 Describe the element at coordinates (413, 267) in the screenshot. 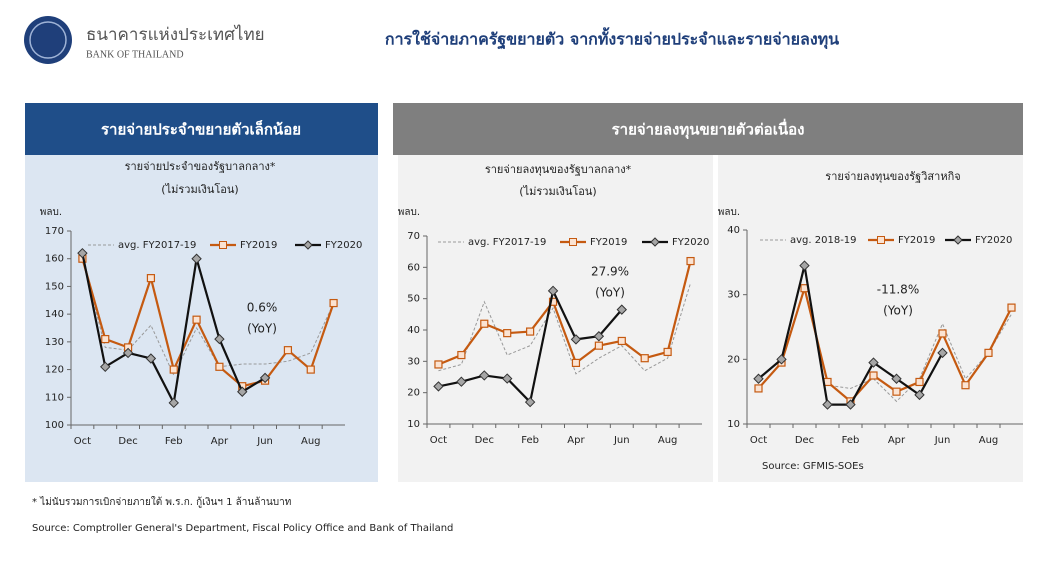

I see `y-tick-label: 60` at that location.